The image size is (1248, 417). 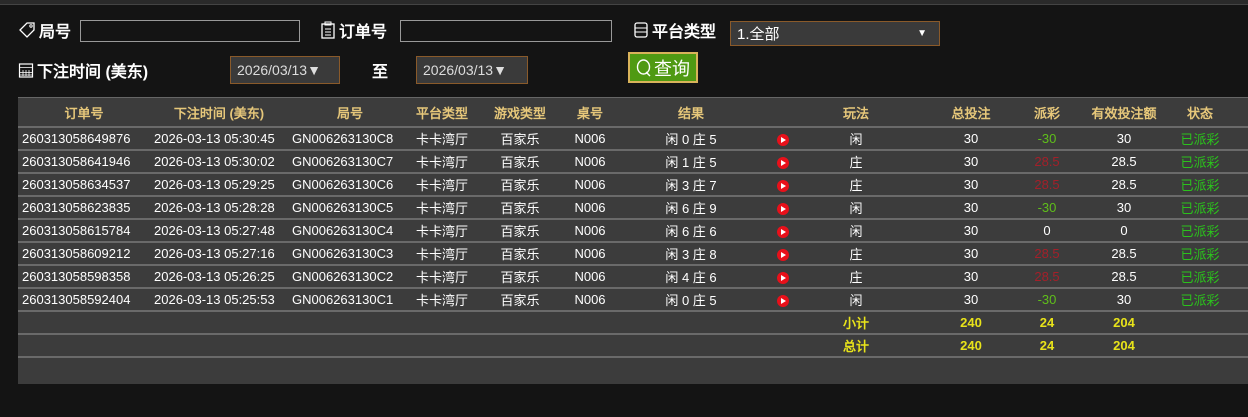 I want to click on top-border, so click(x=624, y=2).